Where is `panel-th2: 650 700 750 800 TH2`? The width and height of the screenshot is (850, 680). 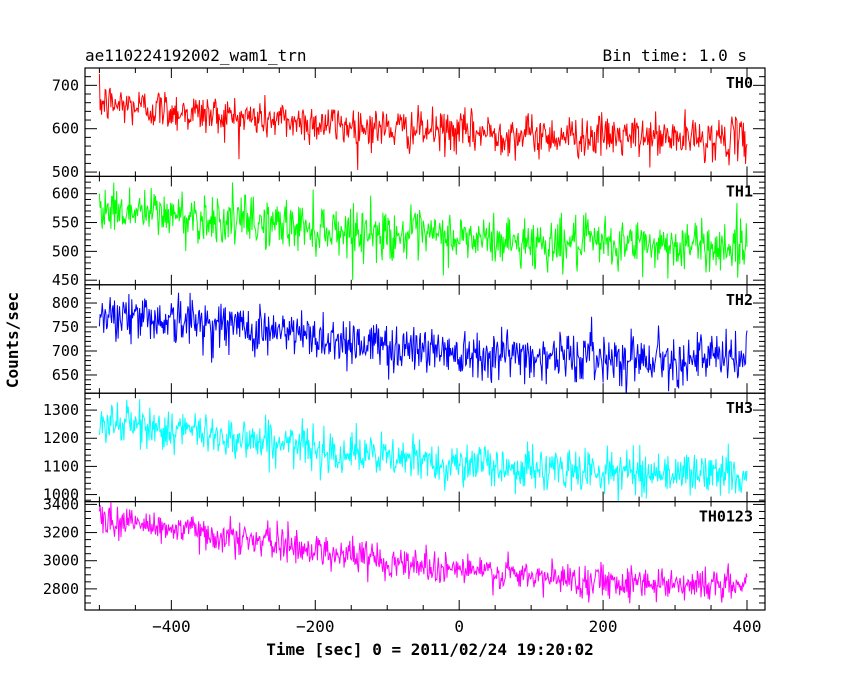
panel-th2: 650 700 750 800 TH2 is located at coordinates (409, 339).